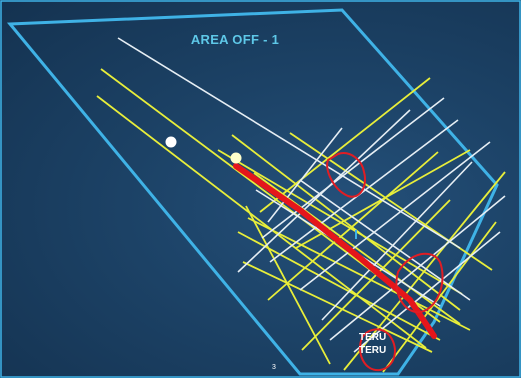  I want to click on page-number: 3, so click(274, 367).